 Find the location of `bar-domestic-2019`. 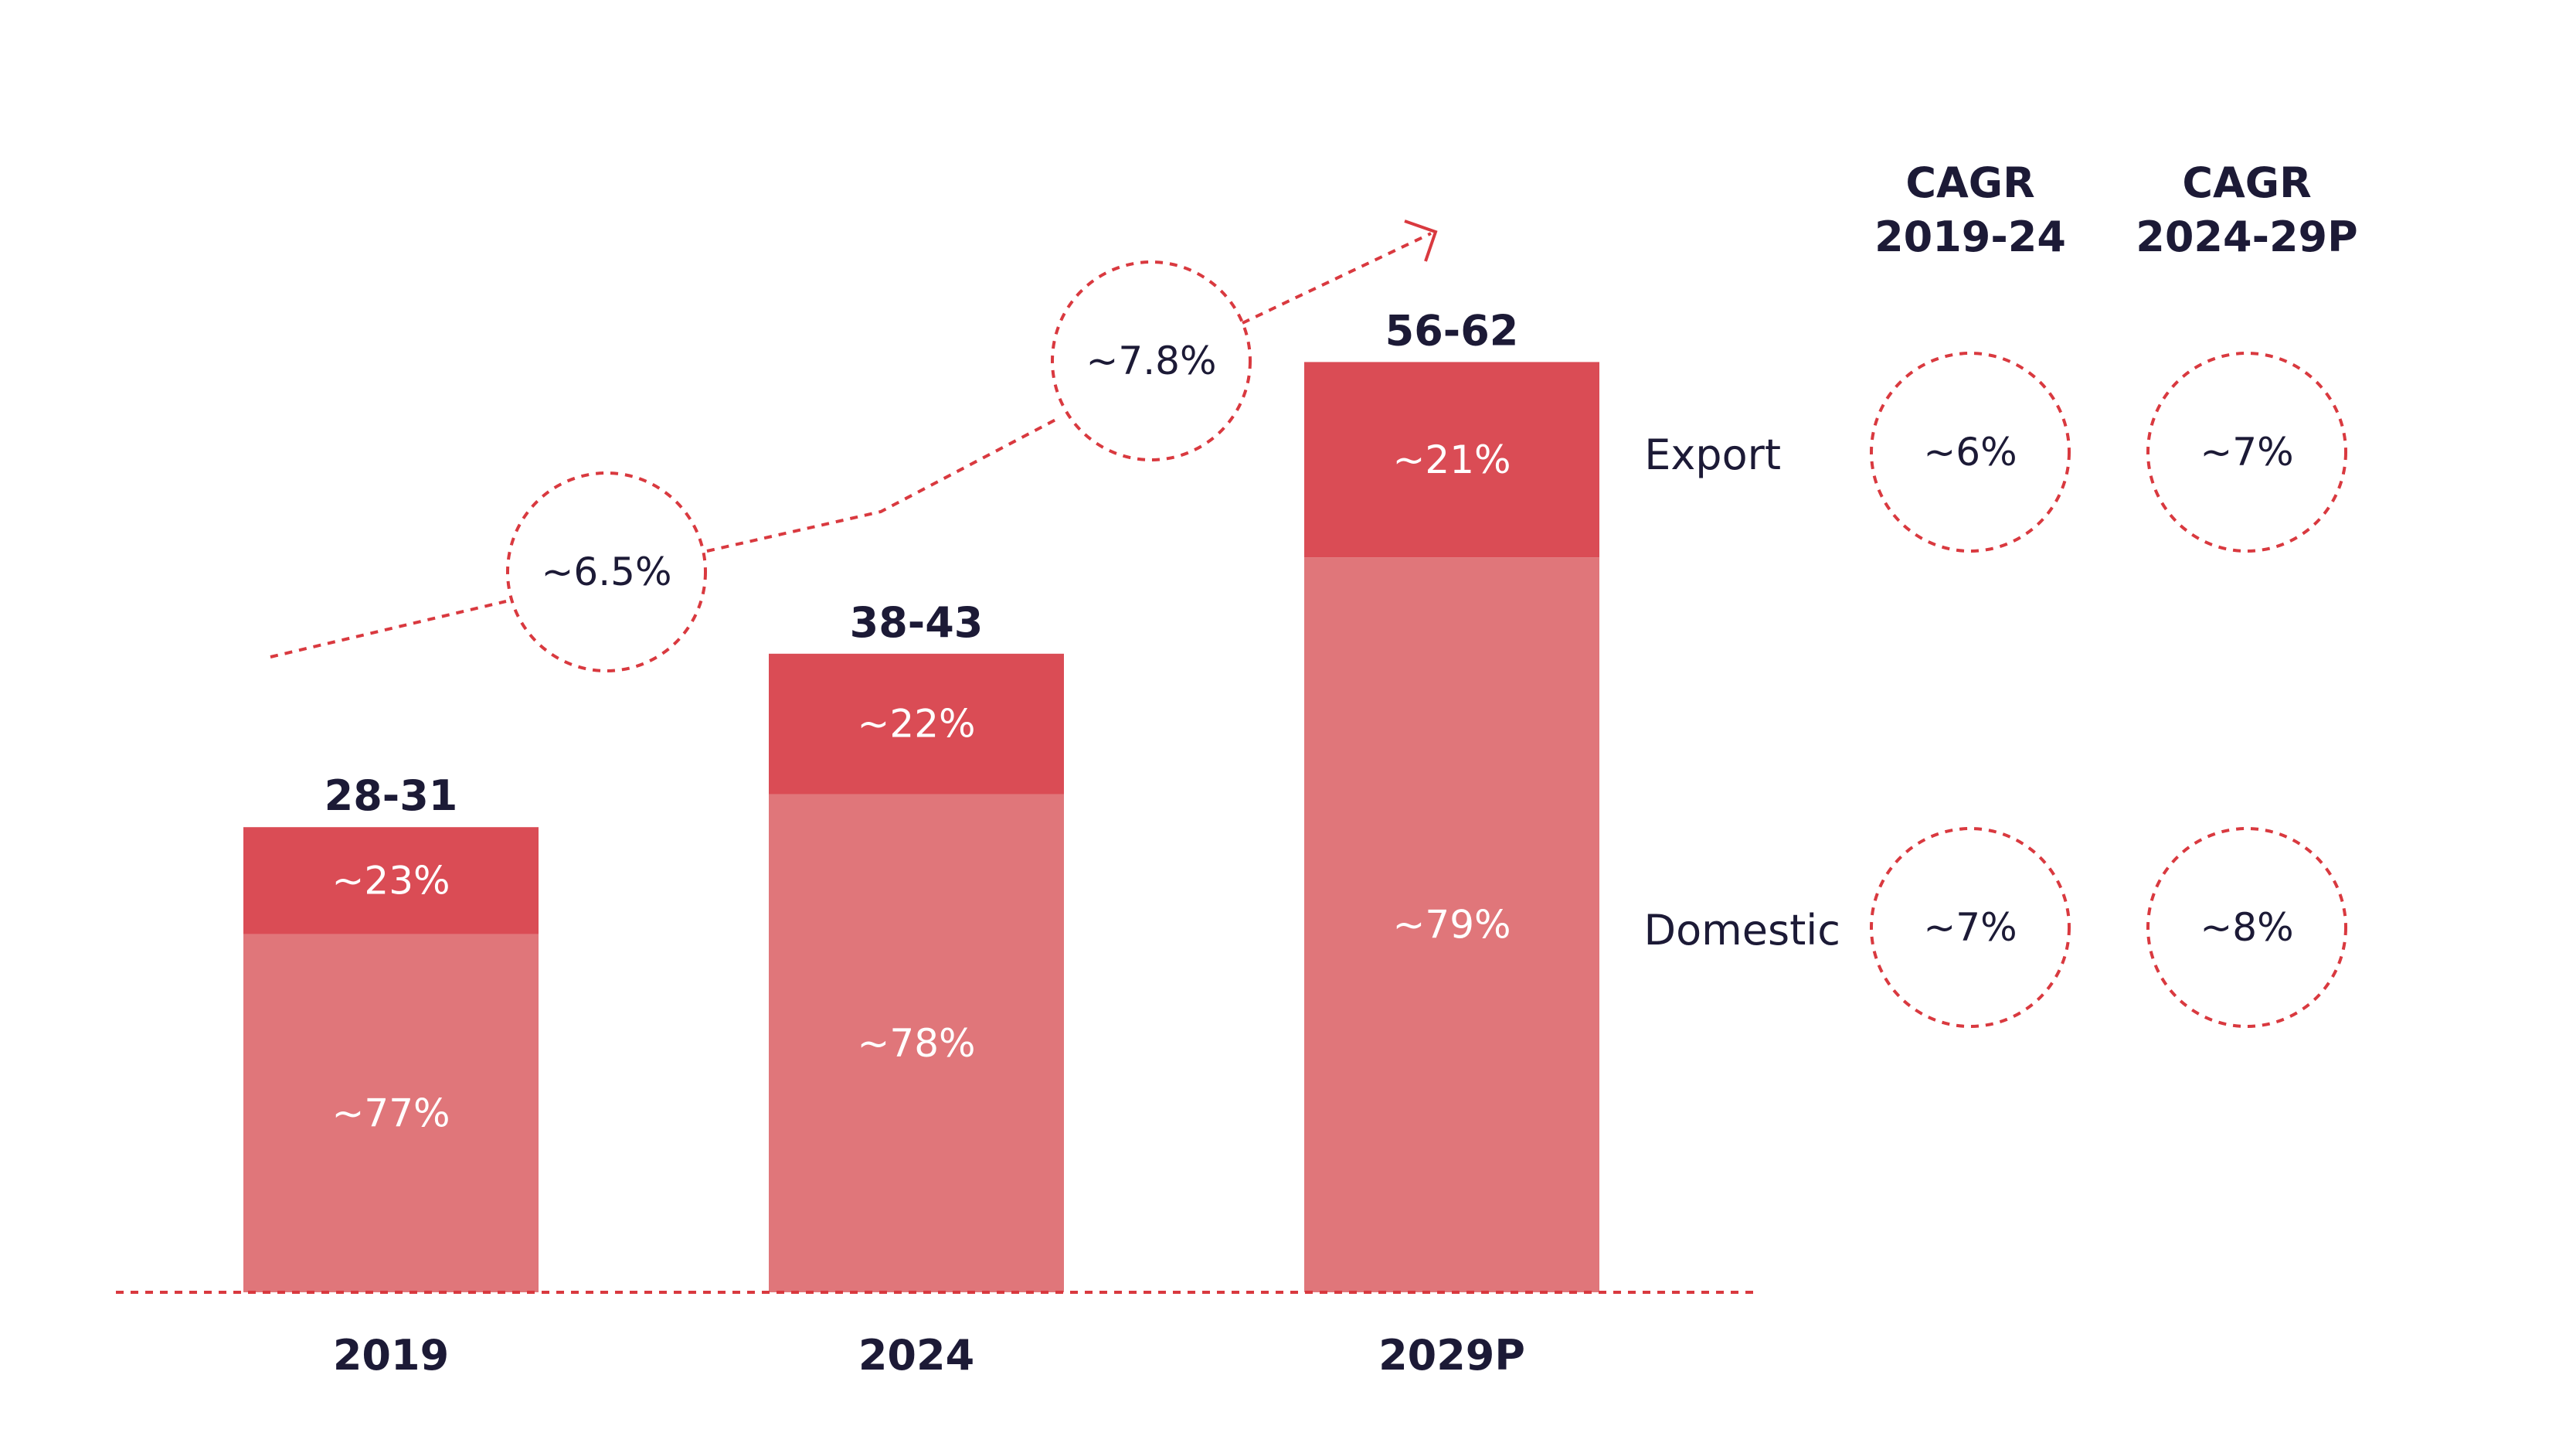

bar-domestic-2019 is located at coordinates (391, 1113).